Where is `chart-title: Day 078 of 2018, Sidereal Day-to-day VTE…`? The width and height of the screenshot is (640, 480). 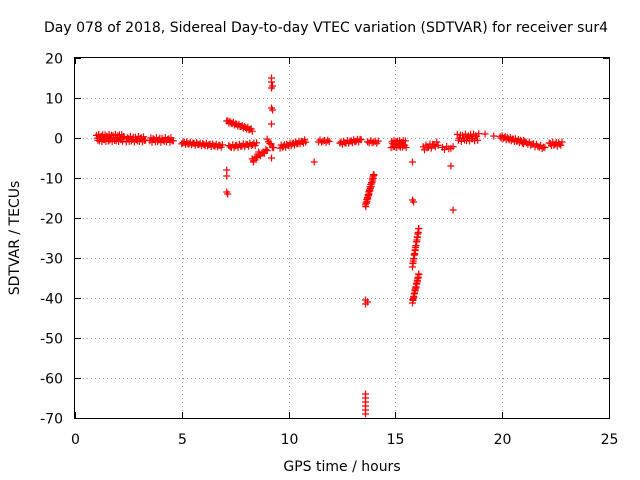
chart-title: Day 078 of 2018, Sidereal Day-to-day VTE… is located at coordinates (326, 28).